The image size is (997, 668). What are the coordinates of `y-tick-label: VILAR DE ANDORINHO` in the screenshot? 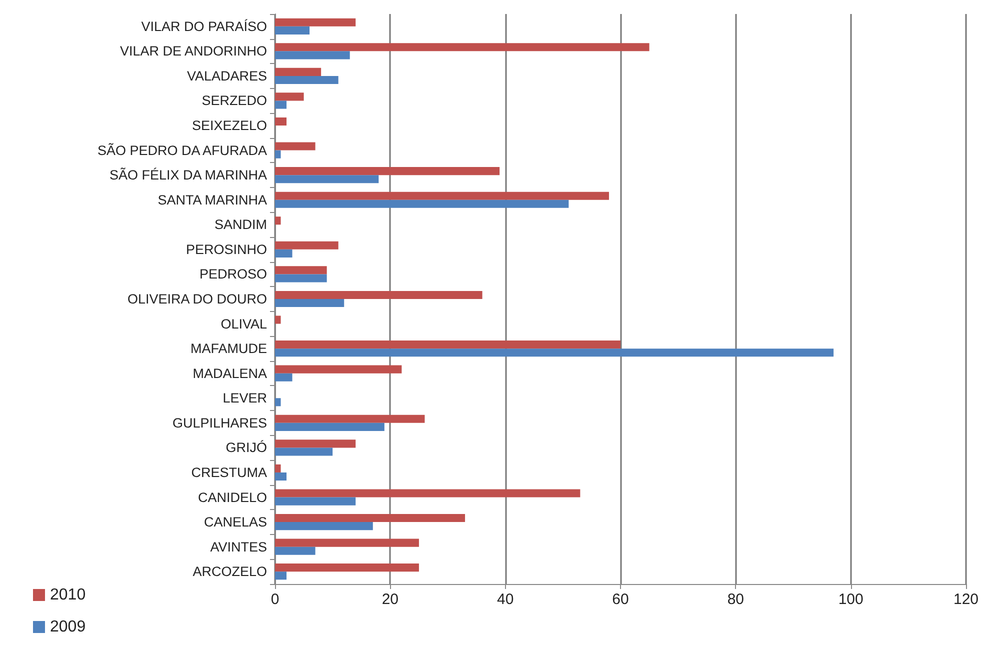 It's located at (193, 51).